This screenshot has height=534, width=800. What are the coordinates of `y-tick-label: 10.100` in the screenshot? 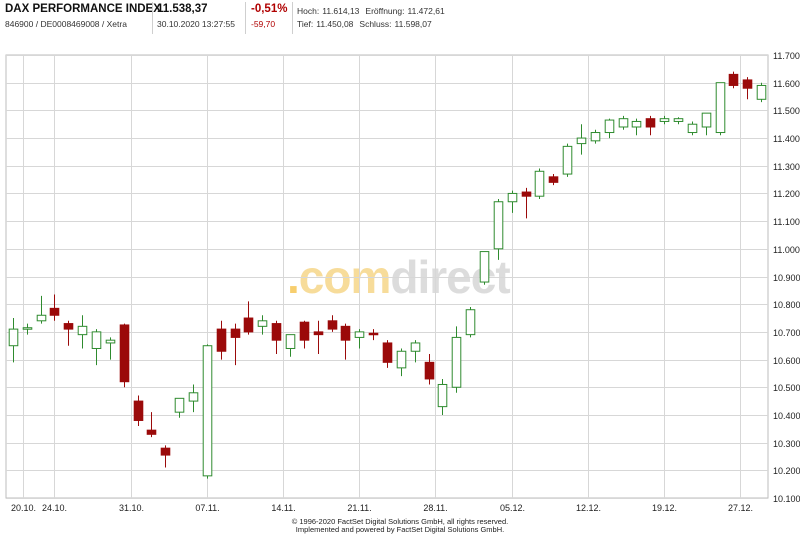 It's located at (786, 499).